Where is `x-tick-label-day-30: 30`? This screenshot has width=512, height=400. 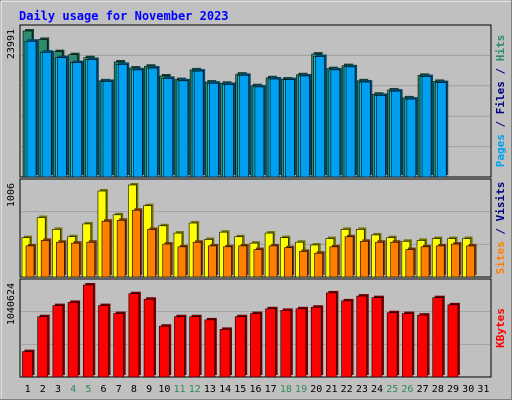 x-tick-label-day-30: 30 is located at coordinates (468, 389).